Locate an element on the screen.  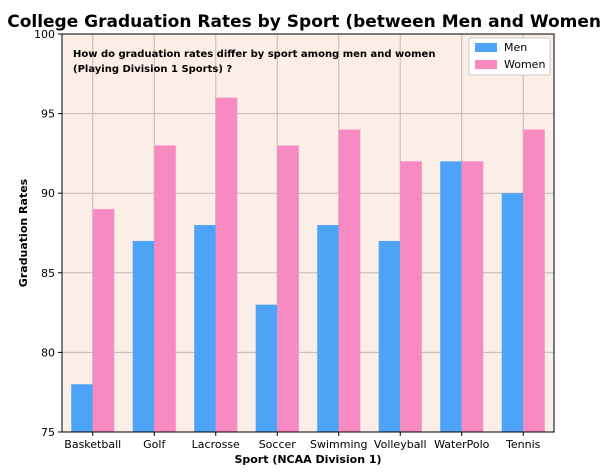
x-tick-label: Basketball is located at coordinates (92, 444).